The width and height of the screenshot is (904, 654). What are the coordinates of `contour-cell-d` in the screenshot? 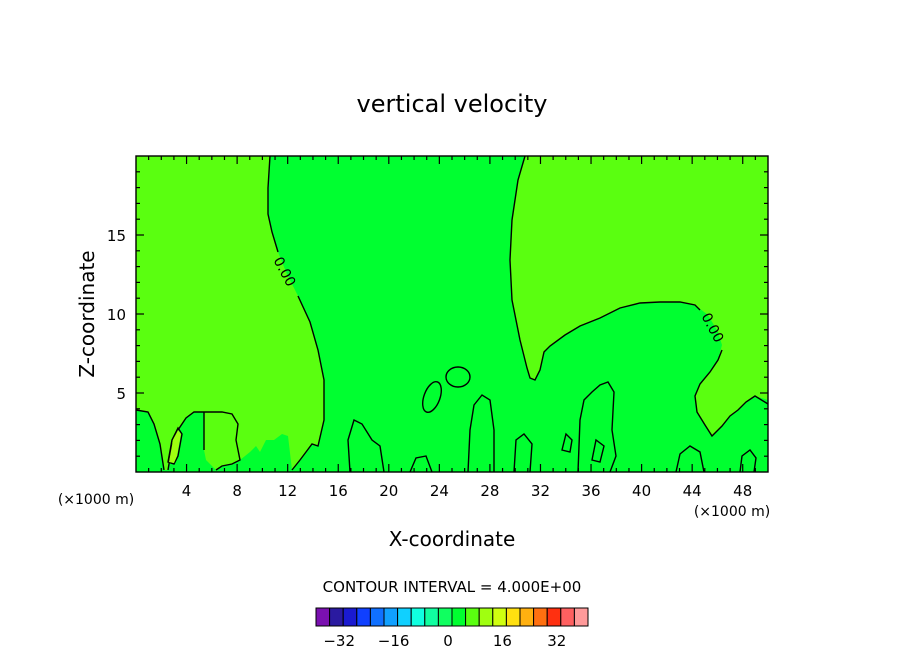 It's located at (597, 426).